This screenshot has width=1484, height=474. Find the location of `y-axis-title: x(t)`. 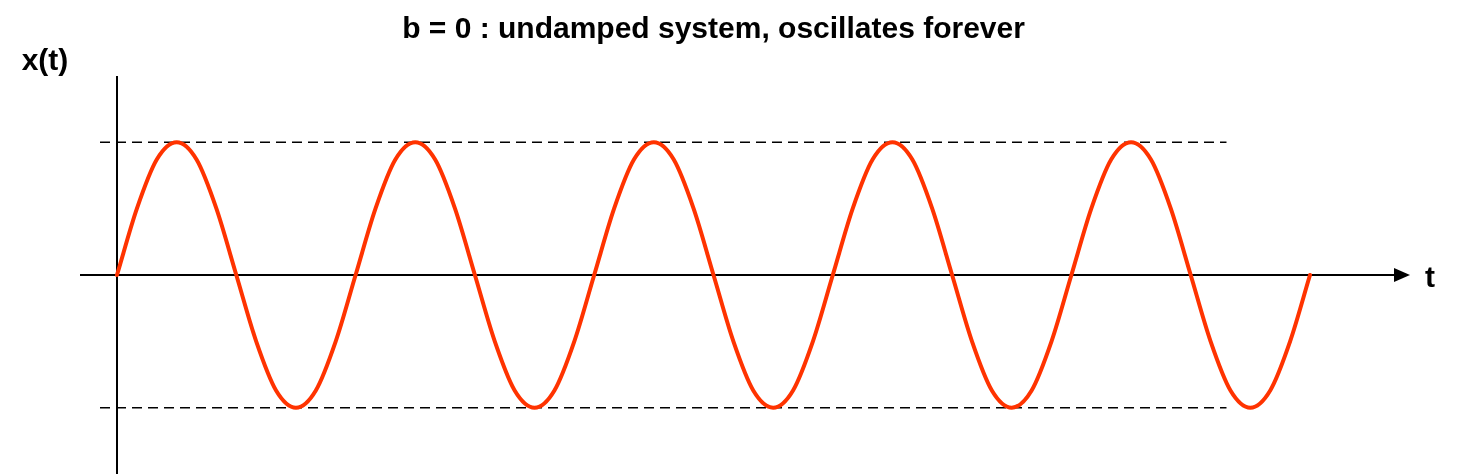

y-axis-title: x(t) is located at coordinates (45, 60).